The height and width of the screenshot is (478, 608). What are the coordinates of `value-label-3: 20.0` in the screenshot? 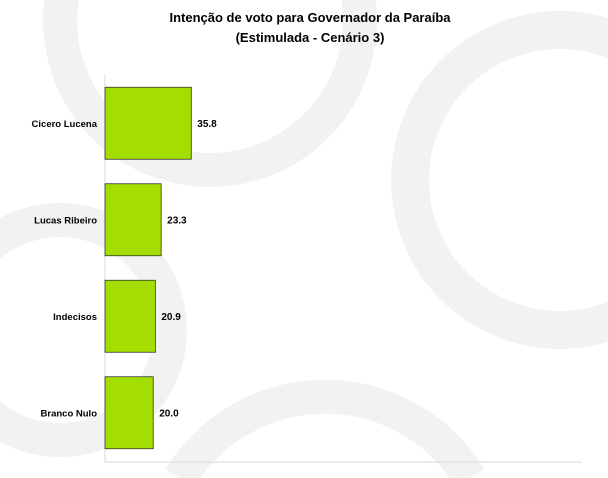 It's located at (169, 413).